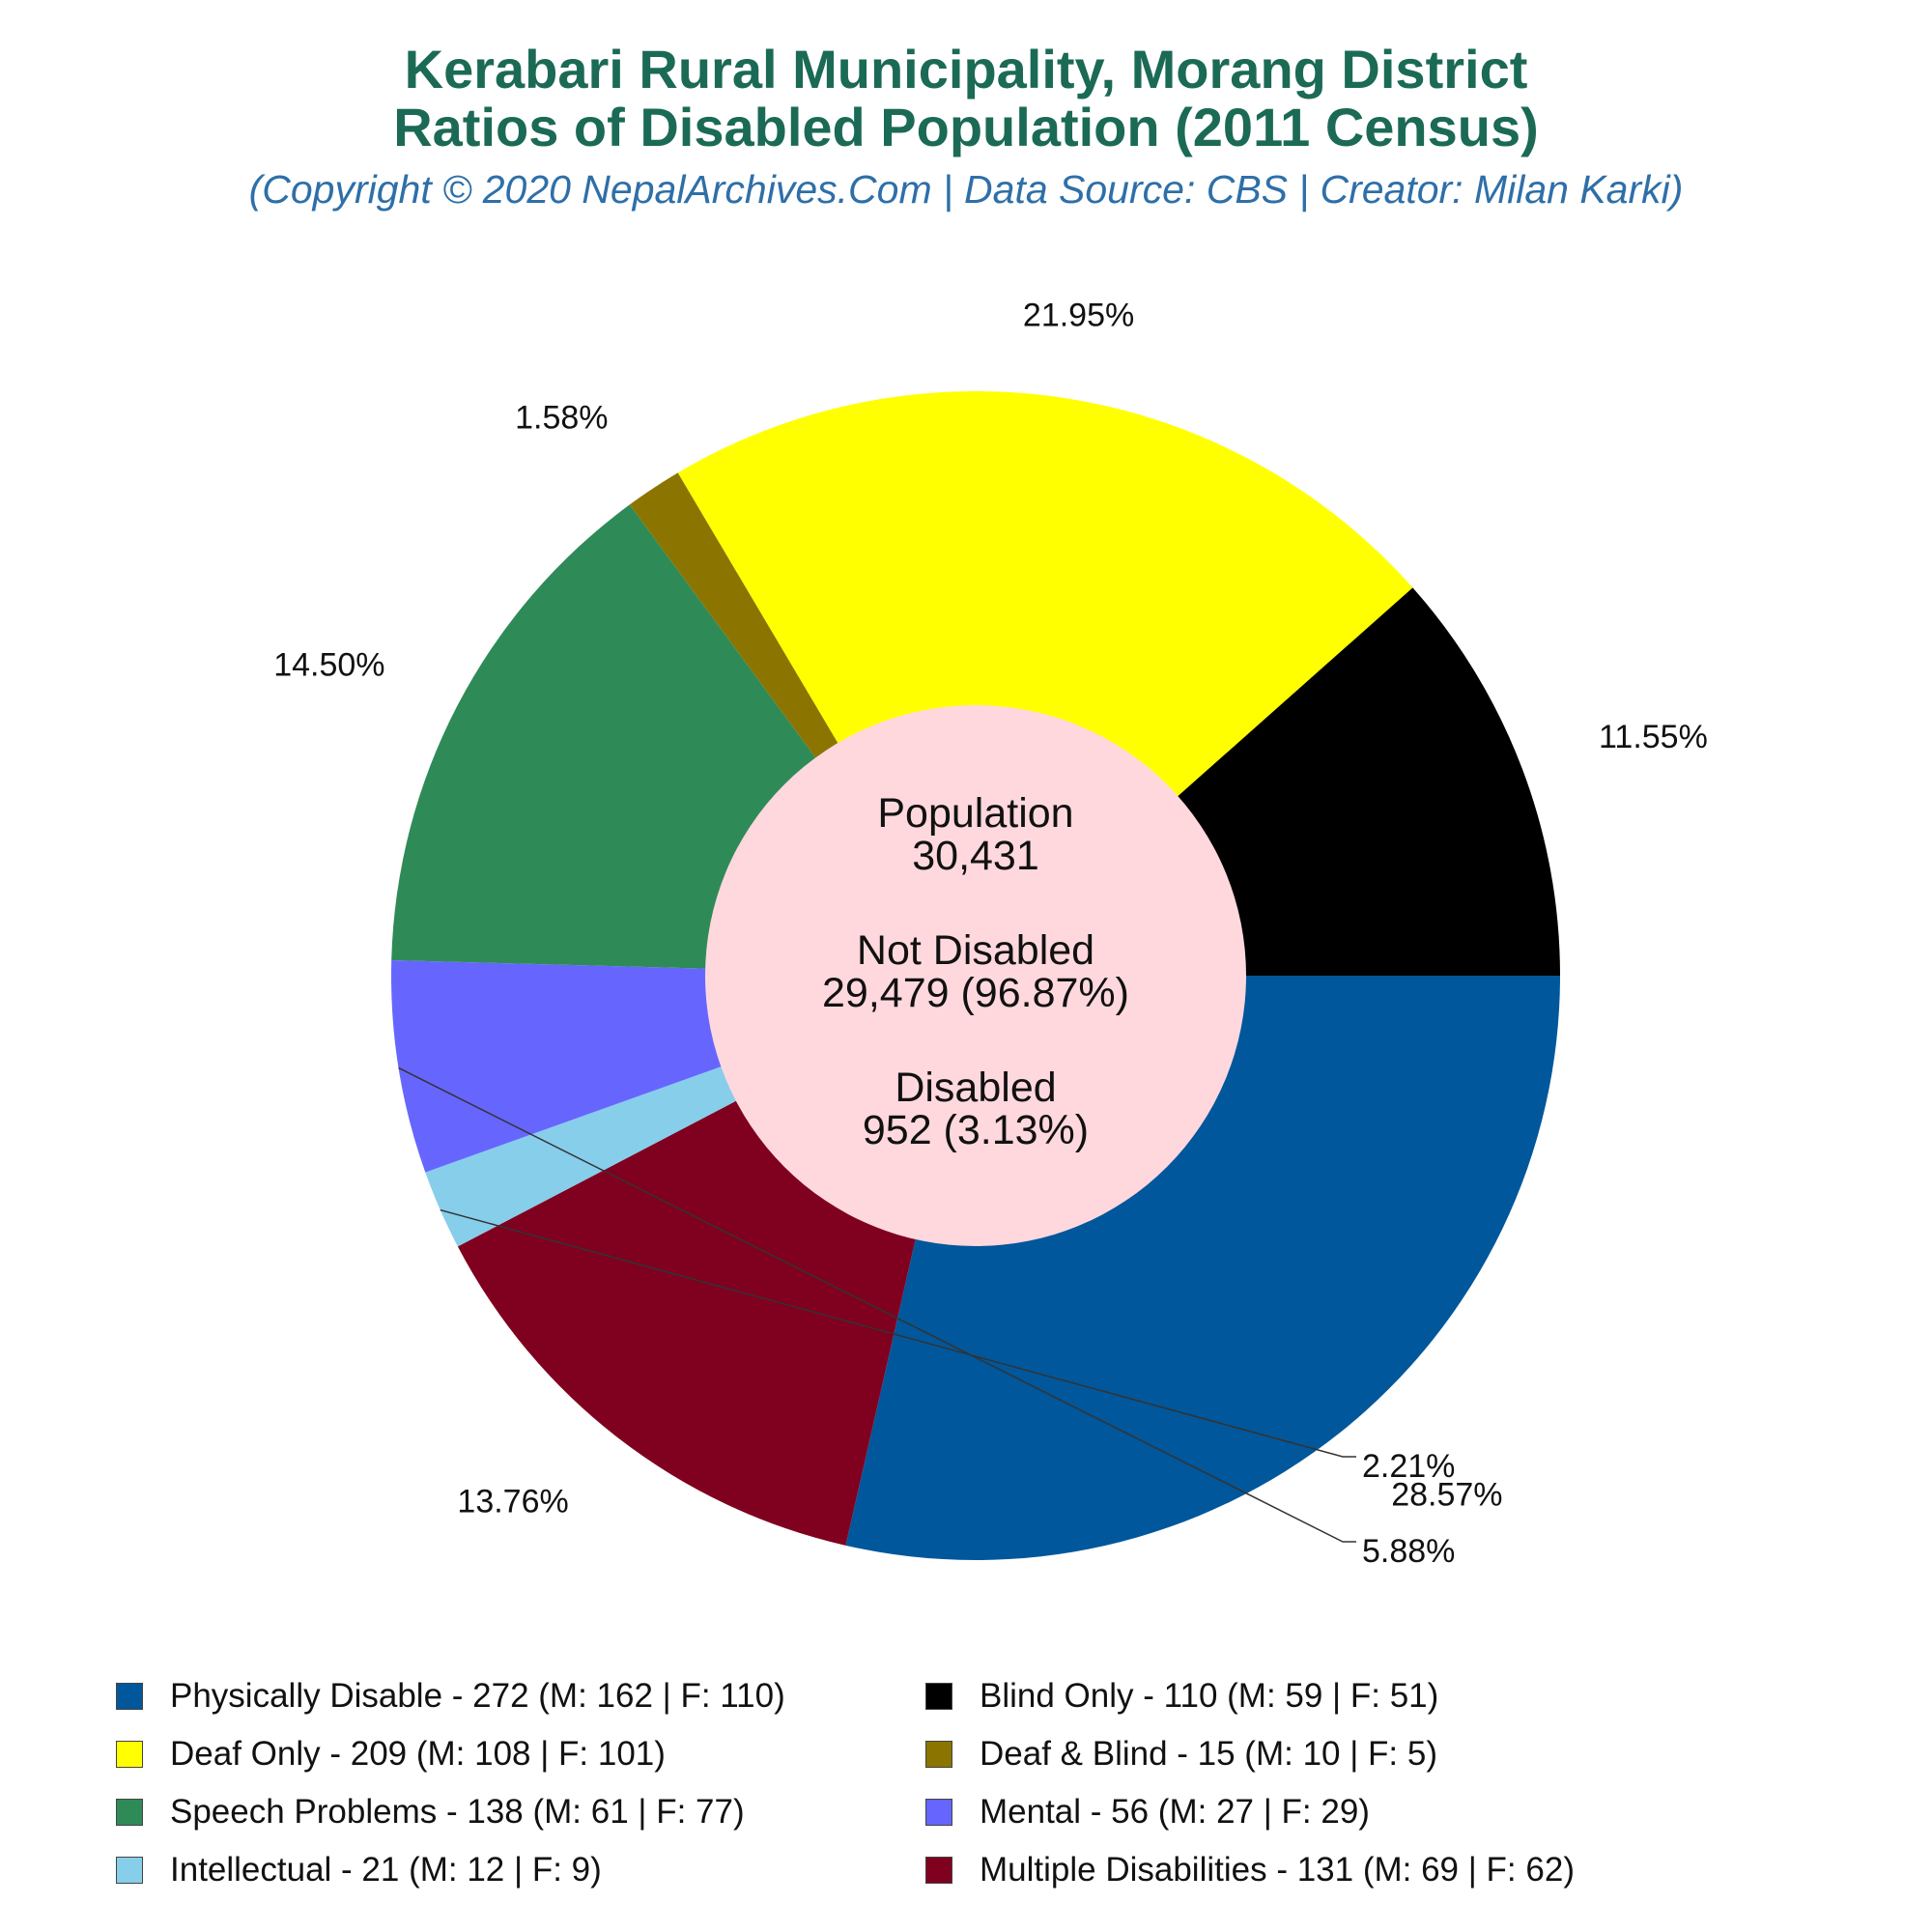 Image resolution: width=1932 pixels, height=1932 pixels. Describe the element at coordinates (975, 993) in the screenshot. I see `not-disabled-value: 29,479 (96.87%)` at that location.